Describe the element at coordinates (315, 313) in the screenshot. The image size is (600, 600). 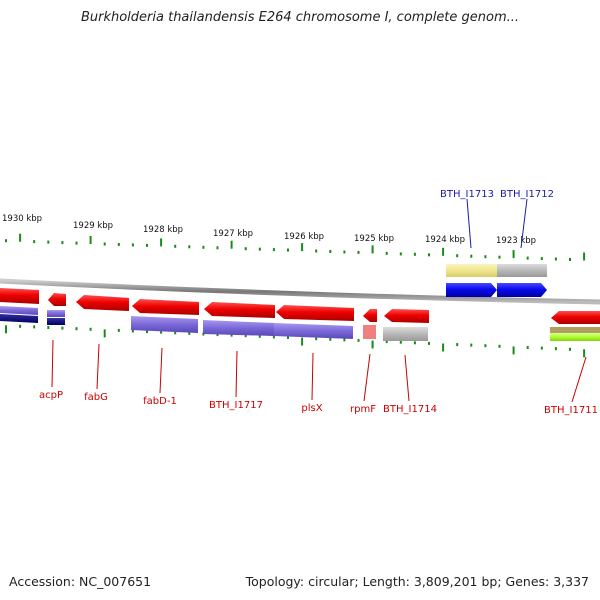
I see `gene-arrow-plsx` at that location.